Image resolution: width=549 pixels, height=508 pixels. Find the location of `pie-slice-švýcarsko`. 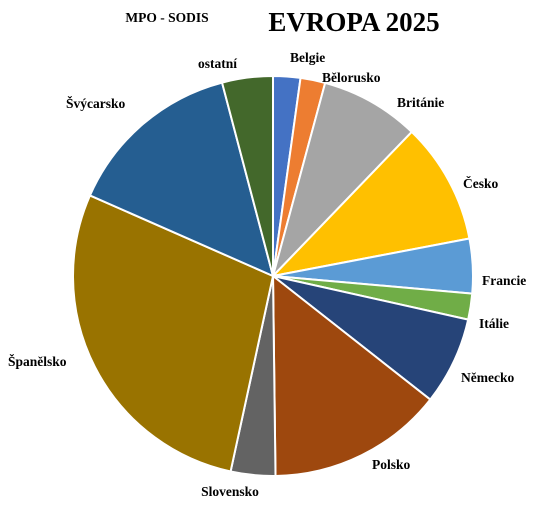

pie-slice-švýcarsko is located at coordinates (181, 179).